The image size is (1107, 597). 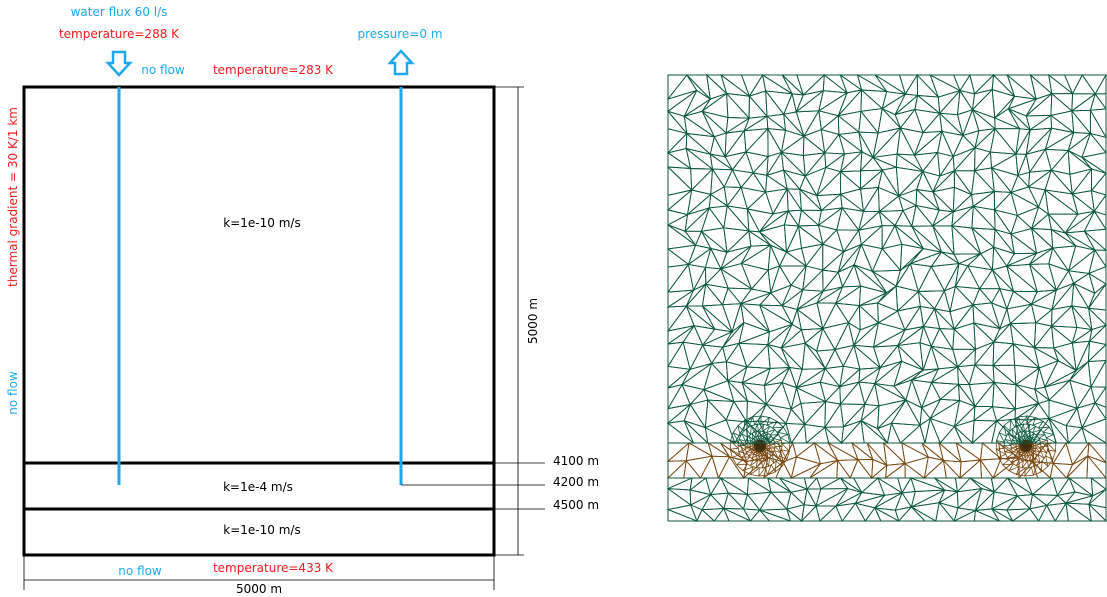 What do you see at coordinates (13, 197) in the screenshot?
I see `thermal-gradient-label: thermal gradient = 30 K/1 km` at bounding box center [13, 197].